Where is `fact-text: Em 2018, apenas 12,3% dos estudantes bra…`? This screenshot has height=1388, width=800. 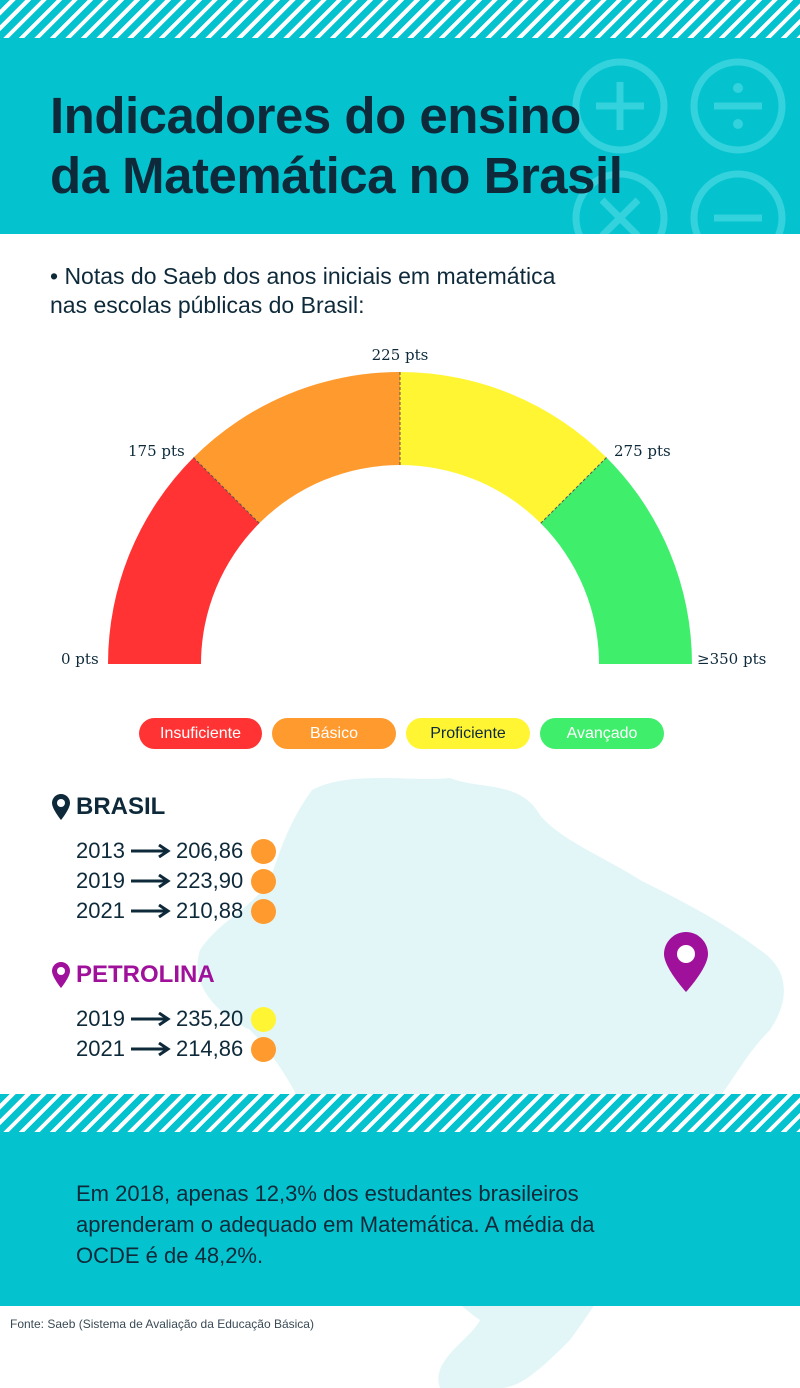 fact-text: Em 2018, apenas 12,3% dos estudantes bra… is located at coordinates (335, 1224).